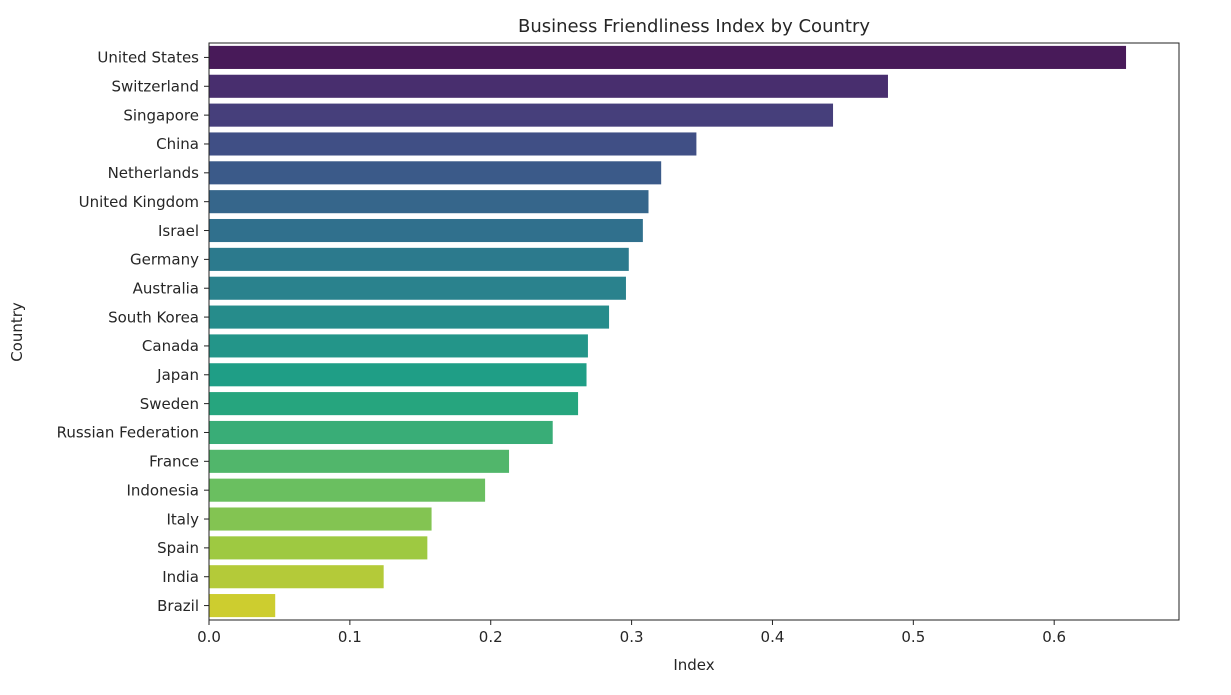 This screenshot has width=1231, height=695. I want to click on y-axis-title: Country, so click(17, 332).